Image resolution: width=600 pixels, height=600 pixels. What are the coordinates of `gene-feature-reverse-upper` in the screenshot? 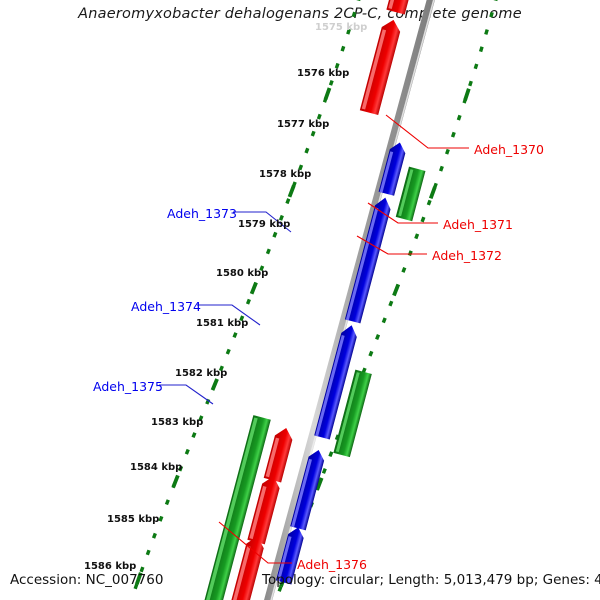 It's located at (308, 489).